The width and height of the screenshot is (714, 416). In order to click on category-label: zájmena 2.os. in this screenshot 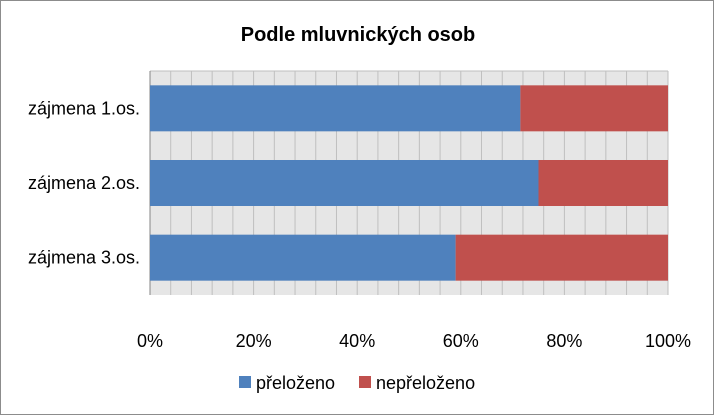, I will do `click(84, 183)`.